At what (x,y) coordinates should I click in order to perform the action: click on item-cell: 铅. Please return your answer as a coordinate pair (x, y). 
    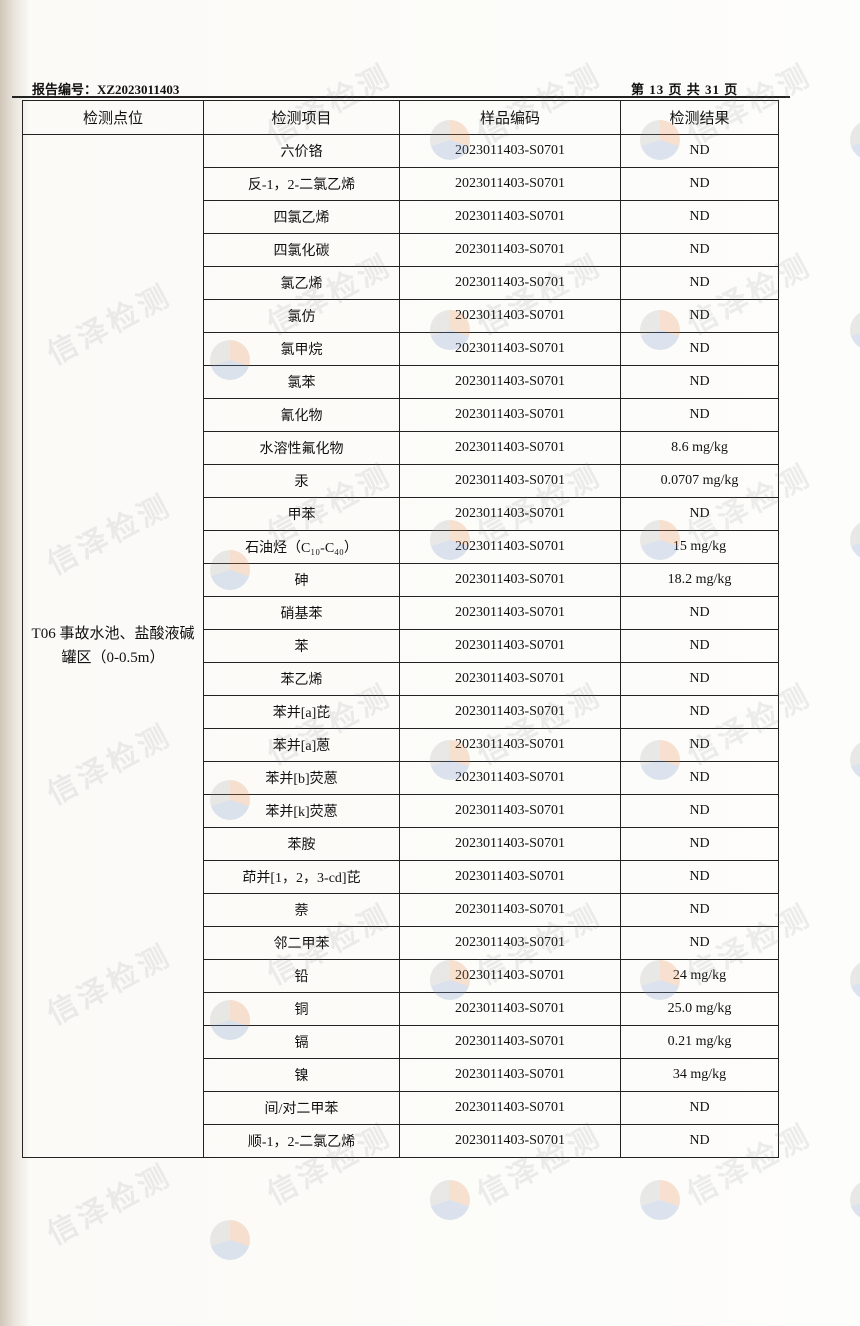
    Looking at the image, I should click on (301, 976).